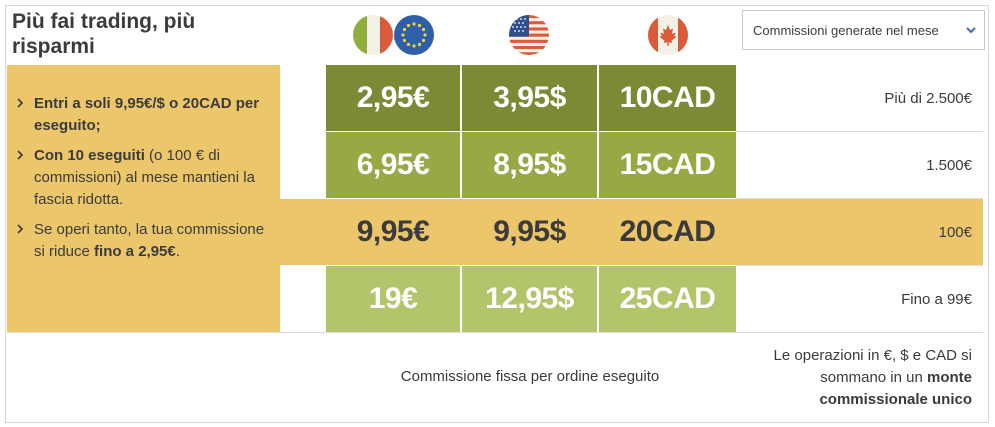 The height and width of the screenshot is (427, 995). What do you see at coordinates (668, 35) in the screenshot?
I see `canada-flag-icon` at bounding box center [668, 35].